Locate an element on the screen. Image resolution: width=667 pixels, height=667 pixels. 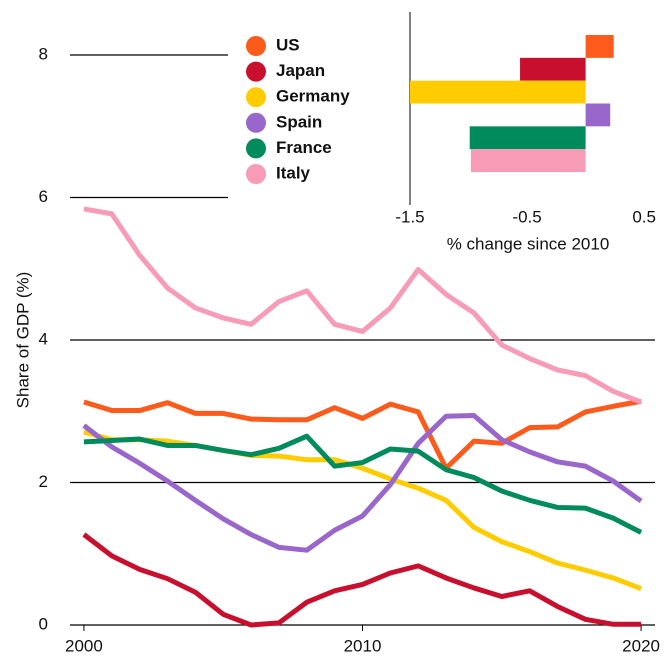
y-tick-label: 8 is located at coordinates (43, 53).